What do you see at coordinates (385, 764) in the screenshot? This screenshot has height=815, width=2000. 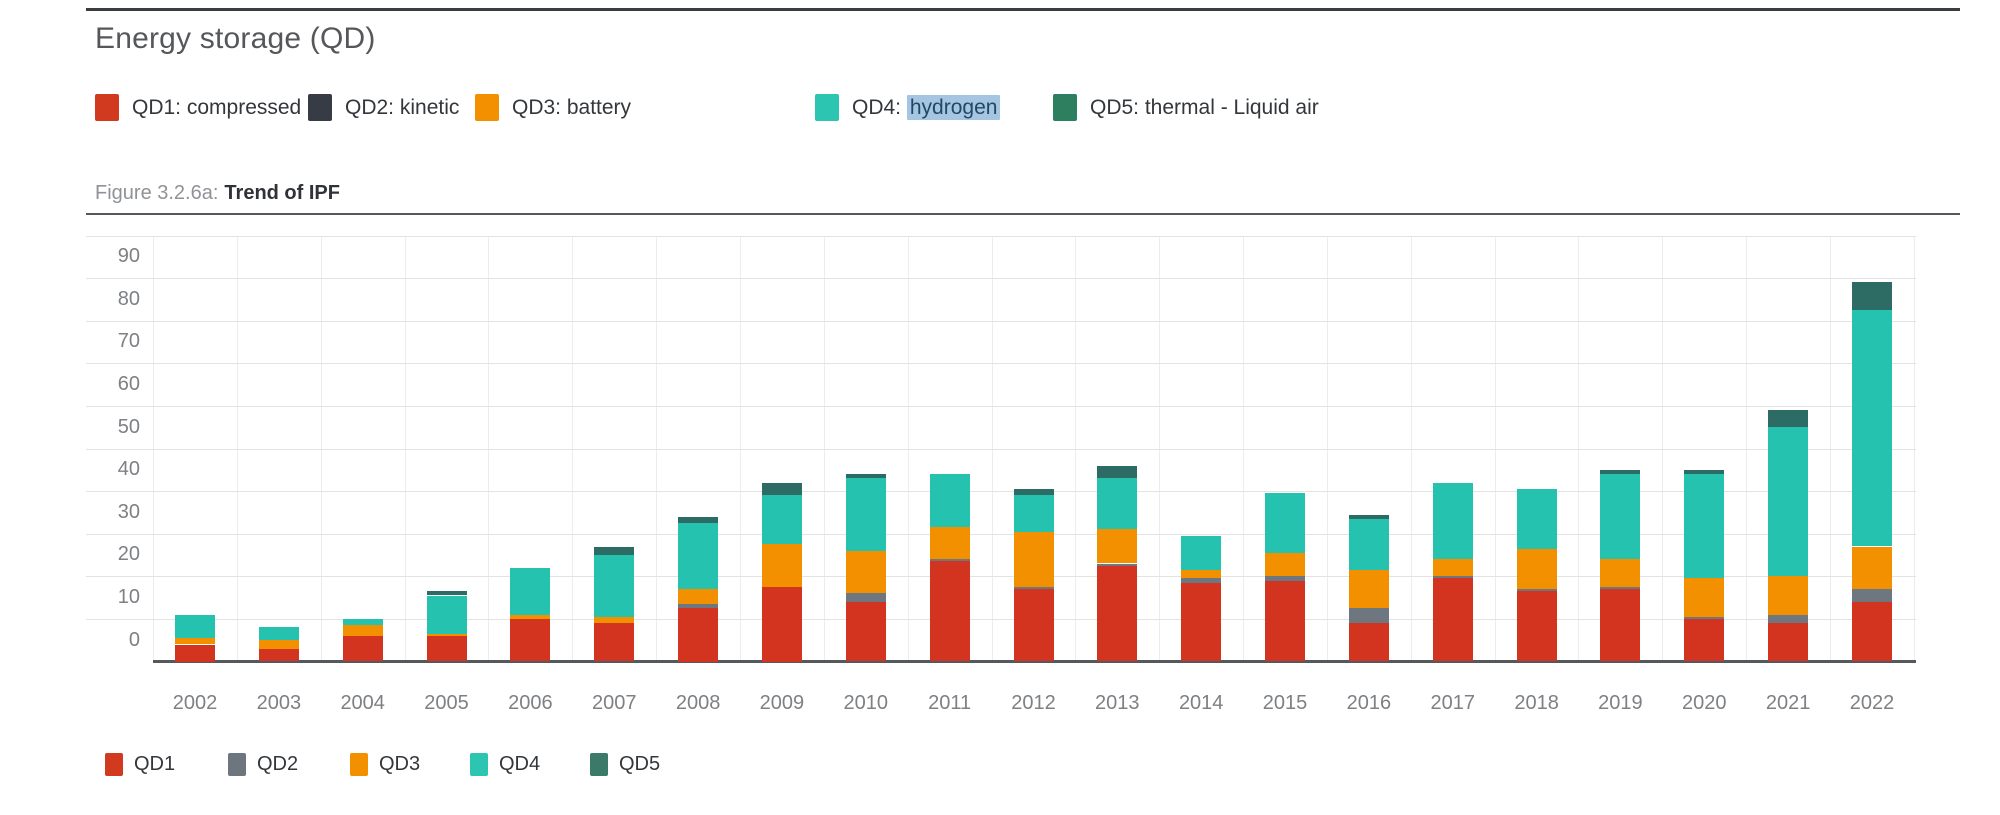 I see `legend-item-qd3: QD3` at bounding box center [385, 764].